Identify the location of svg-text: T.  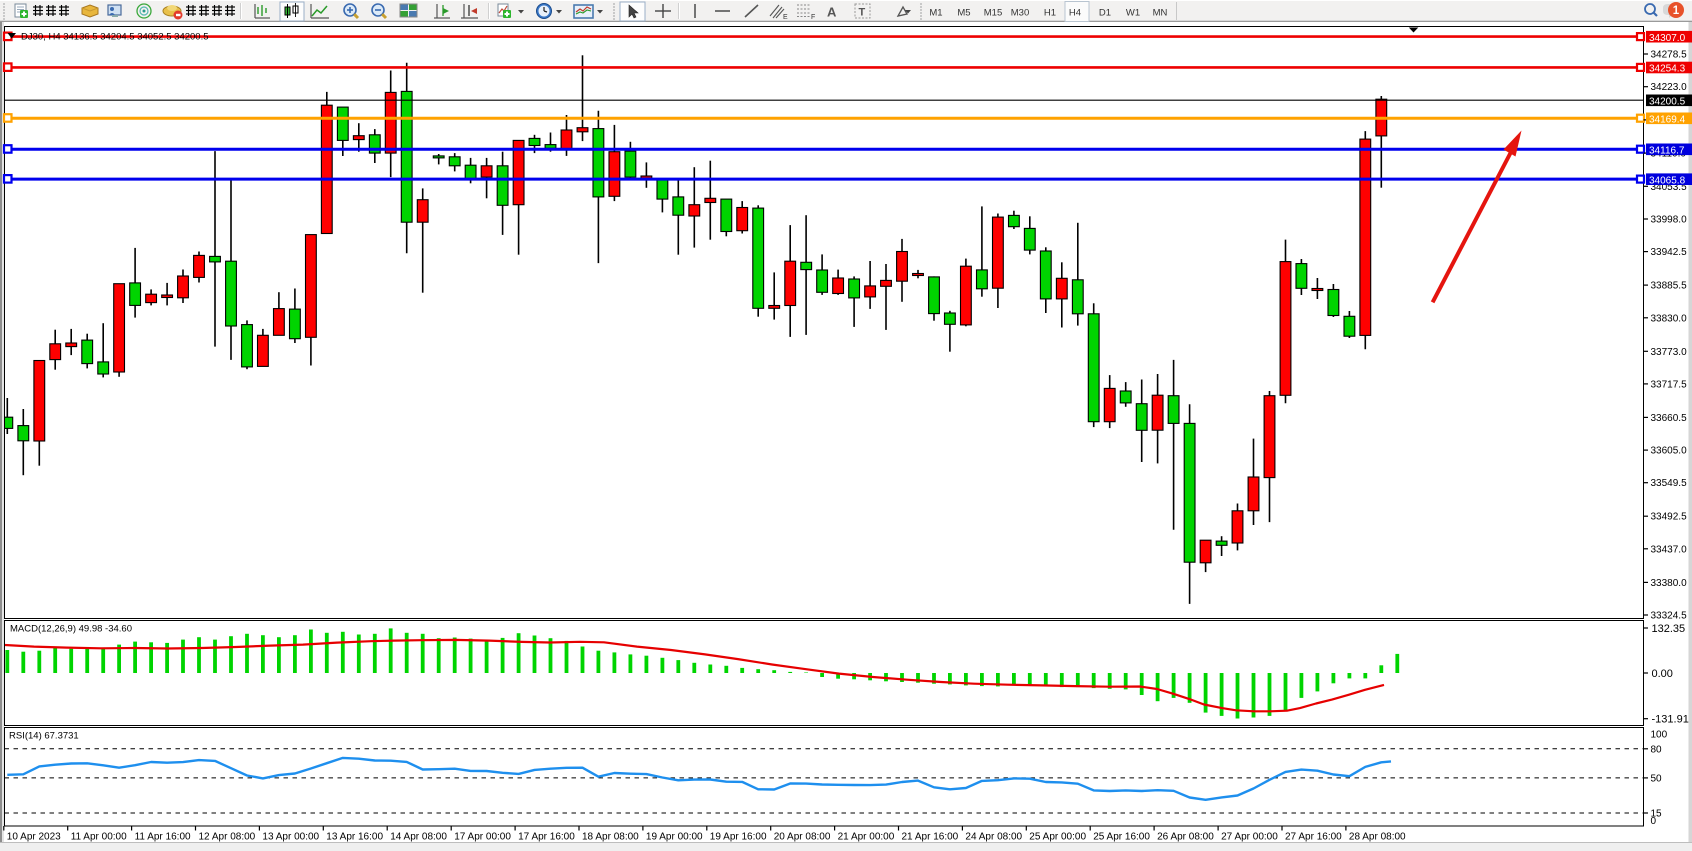
(862, 13).